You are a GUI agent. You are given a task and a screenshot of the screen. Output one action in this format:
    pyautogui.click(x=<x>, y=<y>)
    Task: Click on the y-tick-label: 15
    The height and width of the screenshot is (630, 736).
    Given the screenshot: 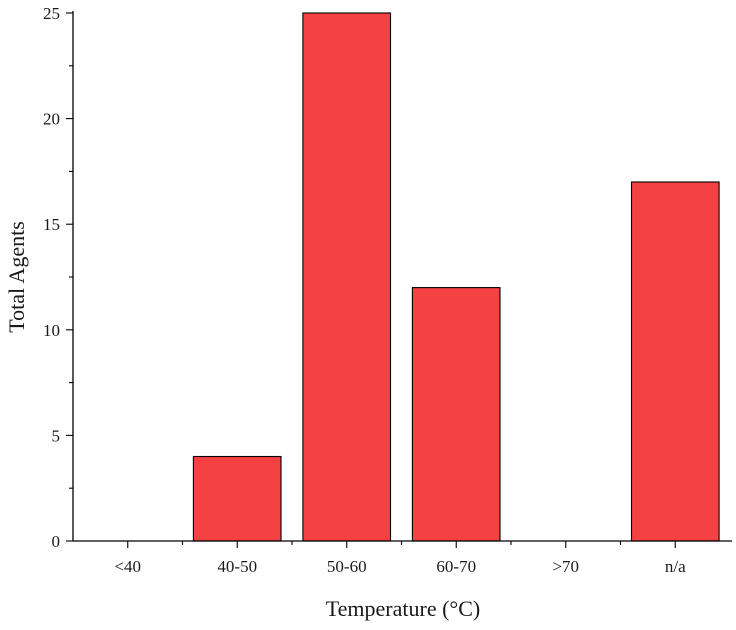 What is the action you would take?
    pyautogui.click(x=51, y=224)
    